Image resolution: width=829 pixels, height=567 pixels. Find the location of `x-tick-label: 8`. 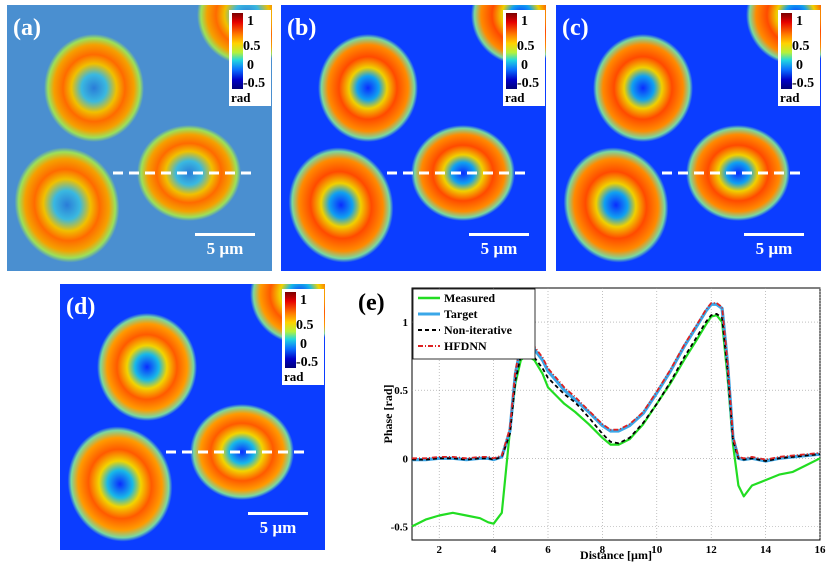

x-tick-label: 8 is located at coordinates (603, 550).